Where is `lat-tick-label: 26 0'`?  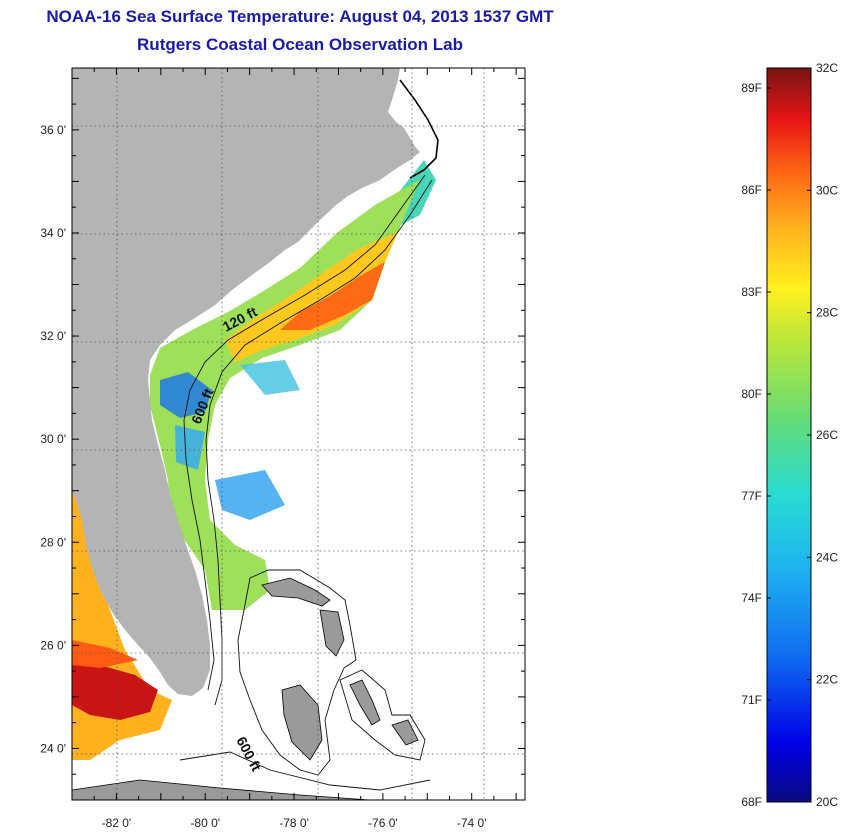
lat-tick-label: 26 0' is located at coordinates (53, 645).